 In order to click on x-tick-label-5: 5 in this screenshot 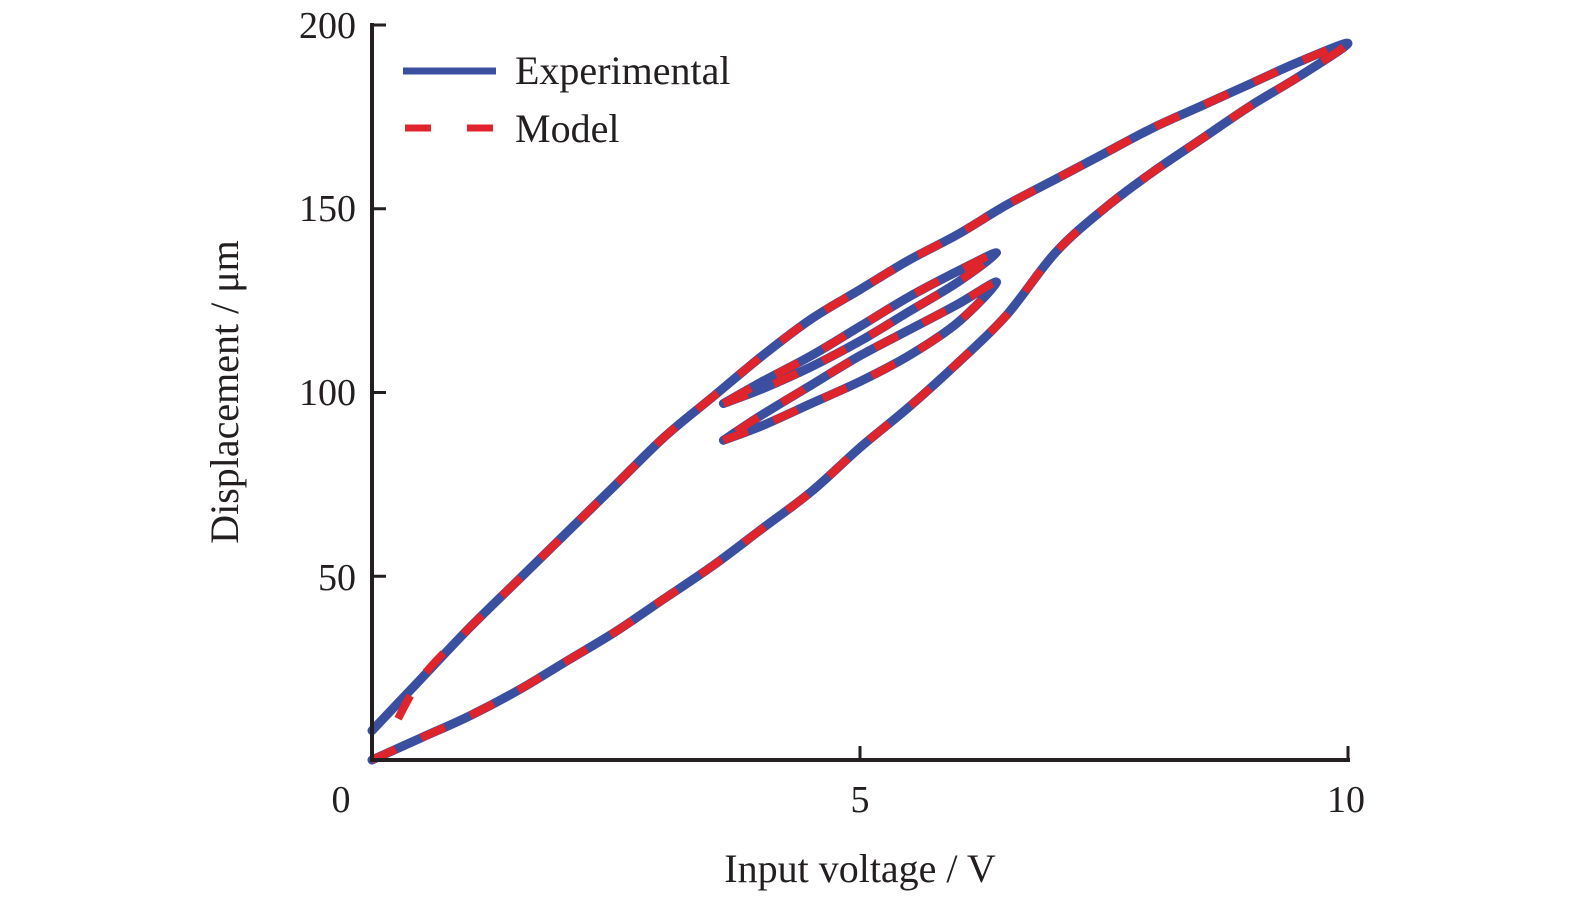, I will do `click(860, 800)`.